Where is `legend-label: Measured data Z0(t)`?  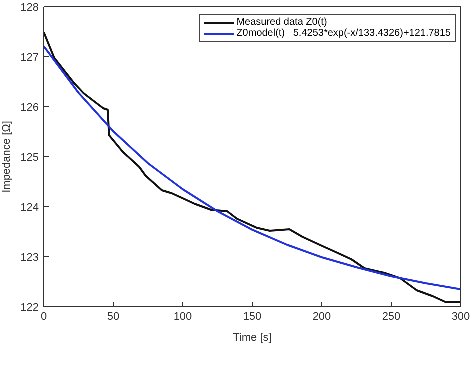
legend-label: Measured data Z0(t) is located at coordinates (282, 22).